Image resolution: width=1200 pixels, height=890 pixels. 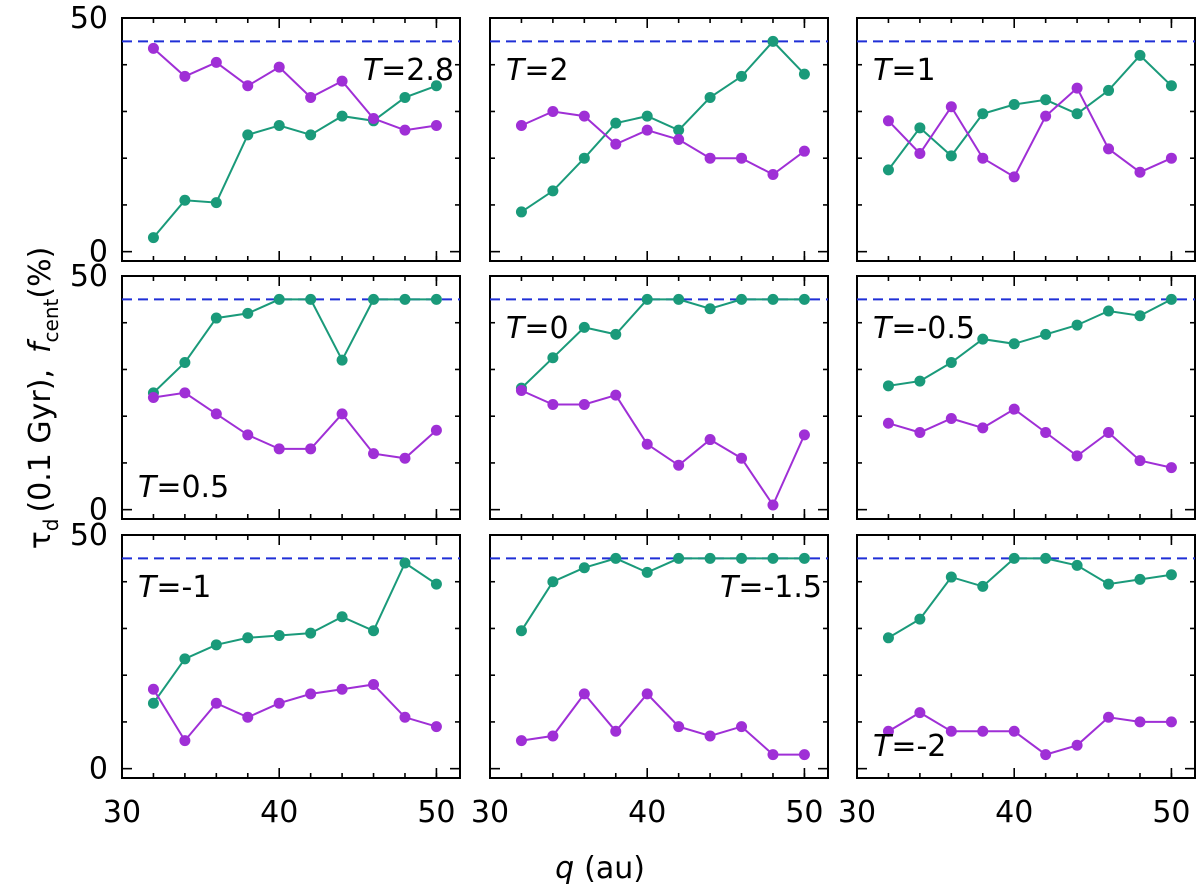 I want to click on panel-7: 30 40 50 T=-1.5, so click(x=650, y=682).